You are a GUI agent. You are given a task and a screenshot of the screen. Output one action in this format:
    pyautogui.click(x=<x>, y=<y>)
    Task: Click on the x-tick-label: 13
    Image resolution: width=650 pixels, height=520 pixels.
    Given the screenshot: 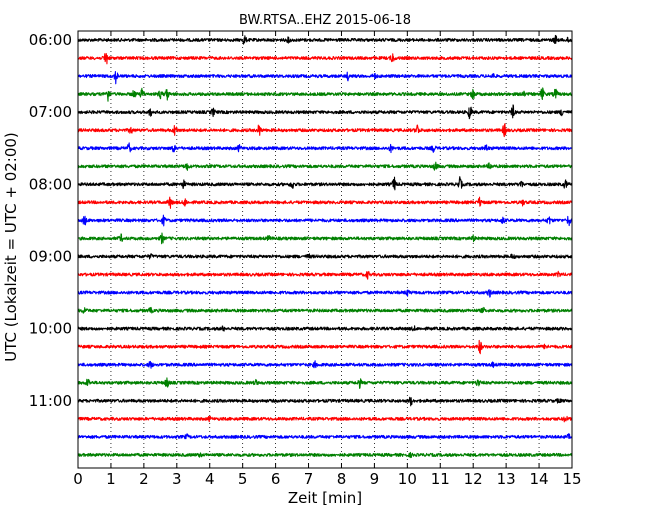 What is the action you would take?
    pyautogui.click(x=506, y=479)
    